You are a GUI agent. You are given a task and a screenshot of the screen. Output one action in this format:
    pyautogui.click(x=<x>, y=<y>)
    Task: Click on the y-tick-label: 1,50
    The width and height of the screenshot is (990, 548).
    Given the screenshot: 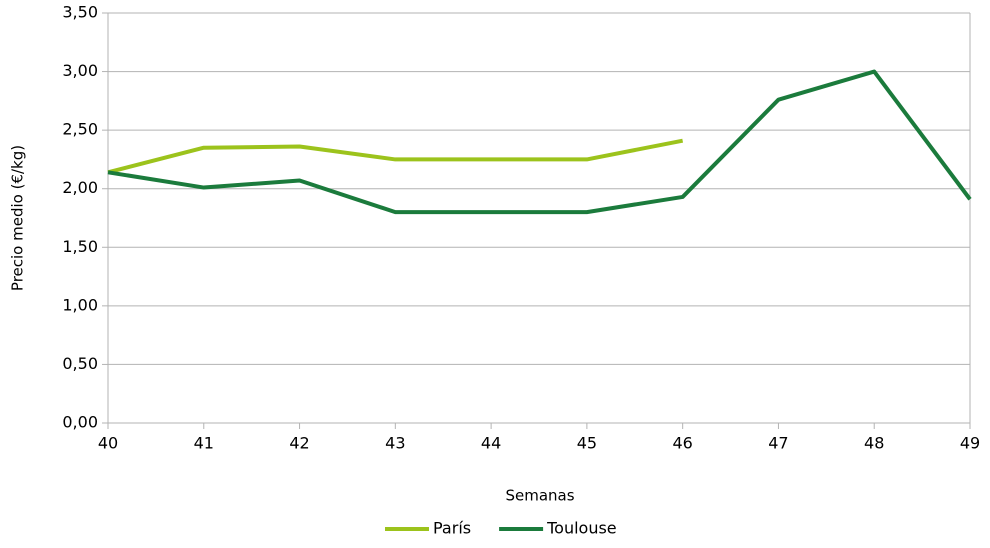 What is the action you would take?
    pyautogui.click(x=80, y=246)
    